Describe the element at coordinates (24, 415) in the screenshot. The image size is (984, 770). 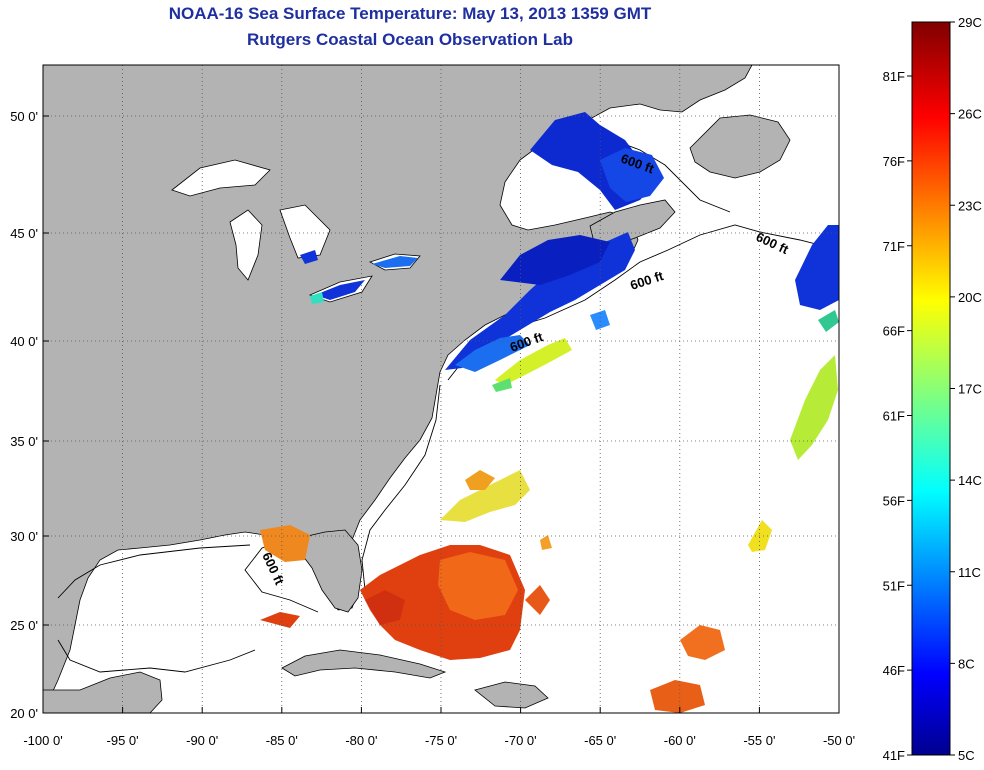
I see `latitude-axis: 50 0' 45 0' 40 0' 35 0' 30 0' 25 0' 20 0'` at that location.